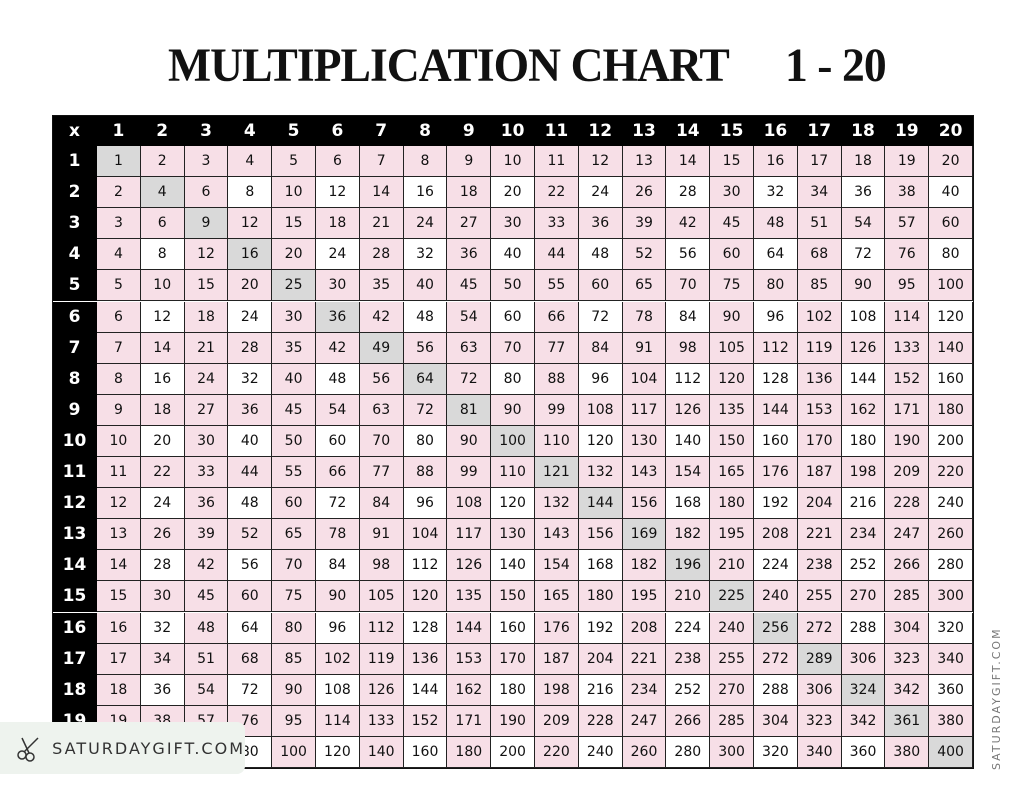 The image size is (1024, 791). What do you see at coordinates (119, 286) in the screenshot?
I see `table-cell: 5` at bounding box center [119, 286].